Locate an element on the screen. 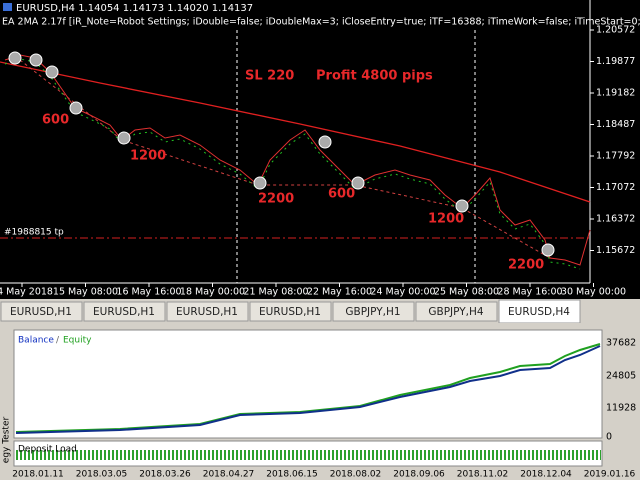  date-label: 2018.04.27 is located at coordinates (229, 475).